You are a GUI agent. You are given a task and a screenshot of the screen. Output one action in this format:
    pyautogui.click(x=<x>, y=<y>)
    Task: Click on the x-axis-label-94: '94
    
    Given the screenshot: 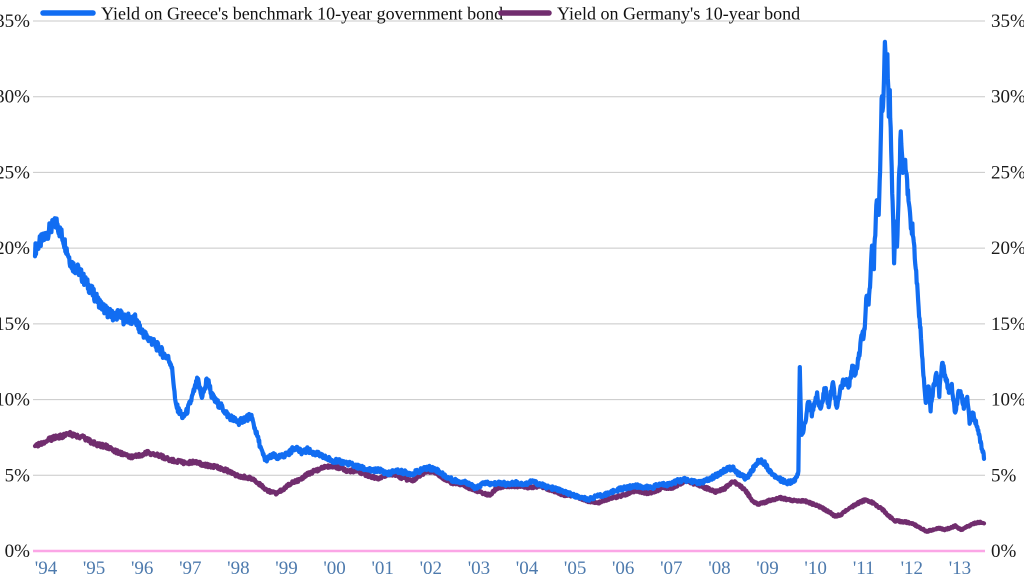 What is the action you would take?
    pyautogui.click(x=46, y=568)
    